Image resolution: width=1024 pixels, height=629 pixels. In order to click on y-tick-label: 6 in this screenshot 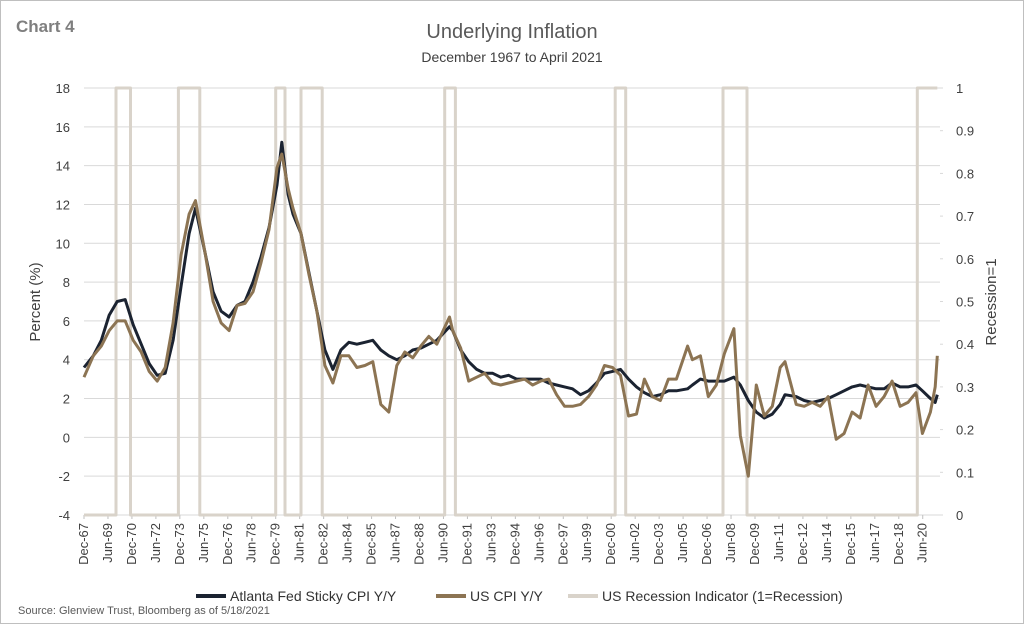, I will do `click(66, 321)`.